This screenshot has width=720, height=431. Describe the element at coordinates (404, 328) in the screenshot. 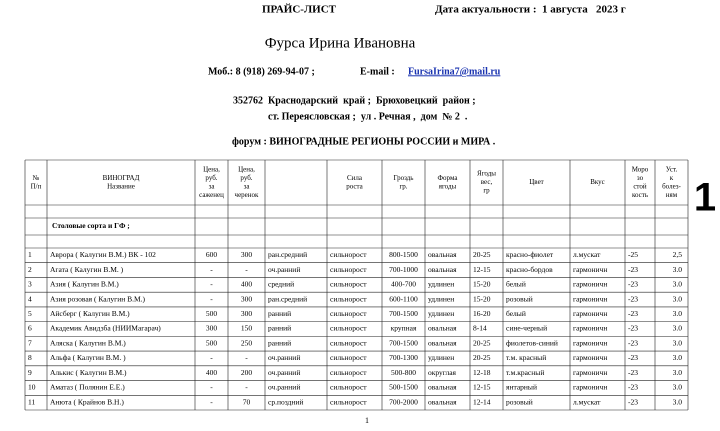

I see `cell-text: крупная` at that location.